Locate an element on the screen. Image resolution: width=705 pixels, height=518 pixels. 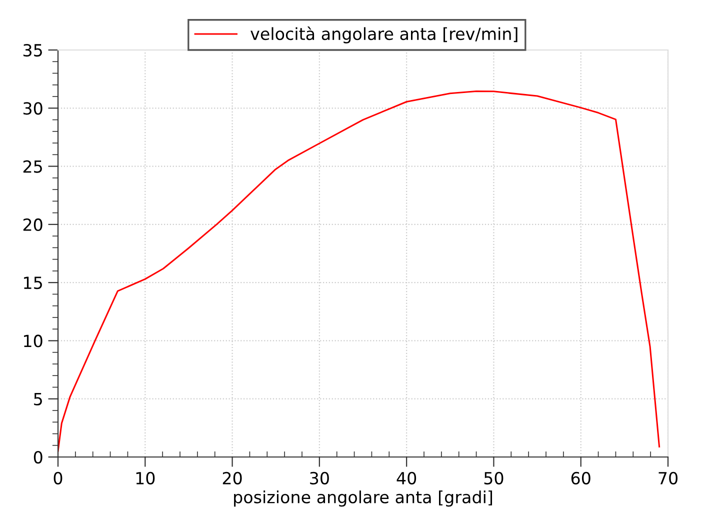
x-tick-label: 50 is located at coordinates (494, 478).